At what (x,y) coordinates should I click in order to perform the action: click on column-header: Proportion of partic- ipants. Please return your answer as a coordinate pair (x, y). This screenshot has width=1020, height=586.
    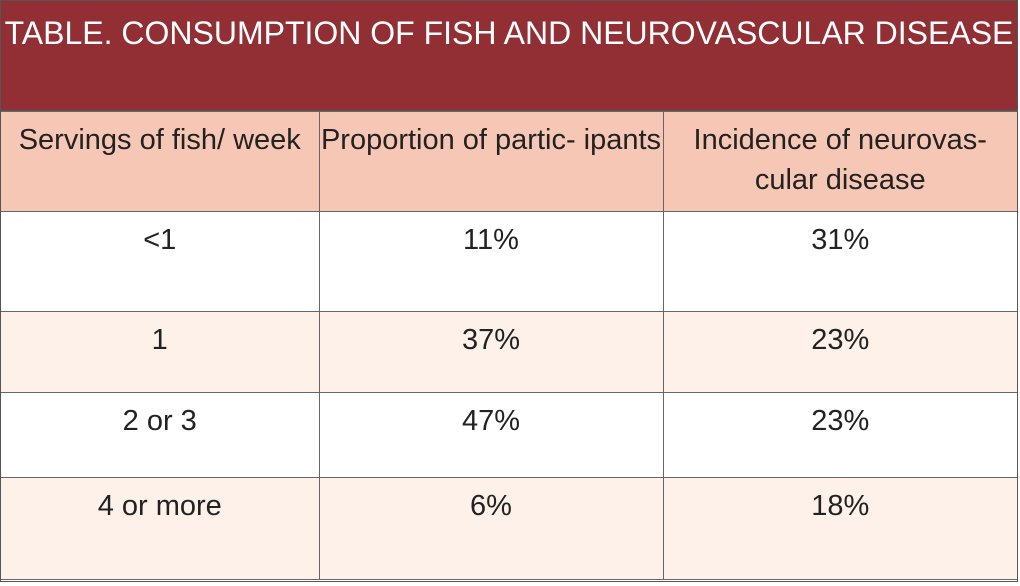
    Looking at the image, I should click on (491, 161).